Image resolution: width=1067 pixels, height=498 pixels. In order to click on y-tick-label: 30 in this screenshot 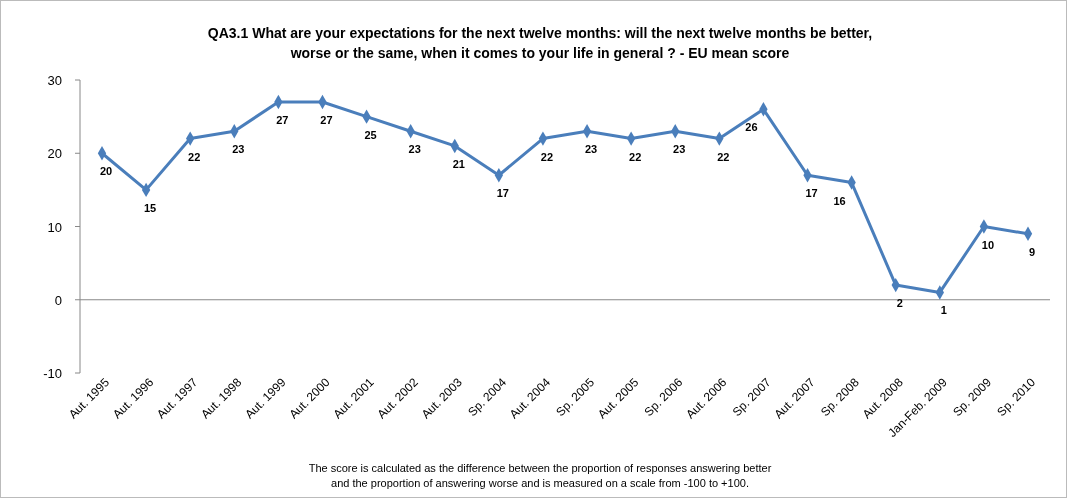, I will do `click(54, 80)`.